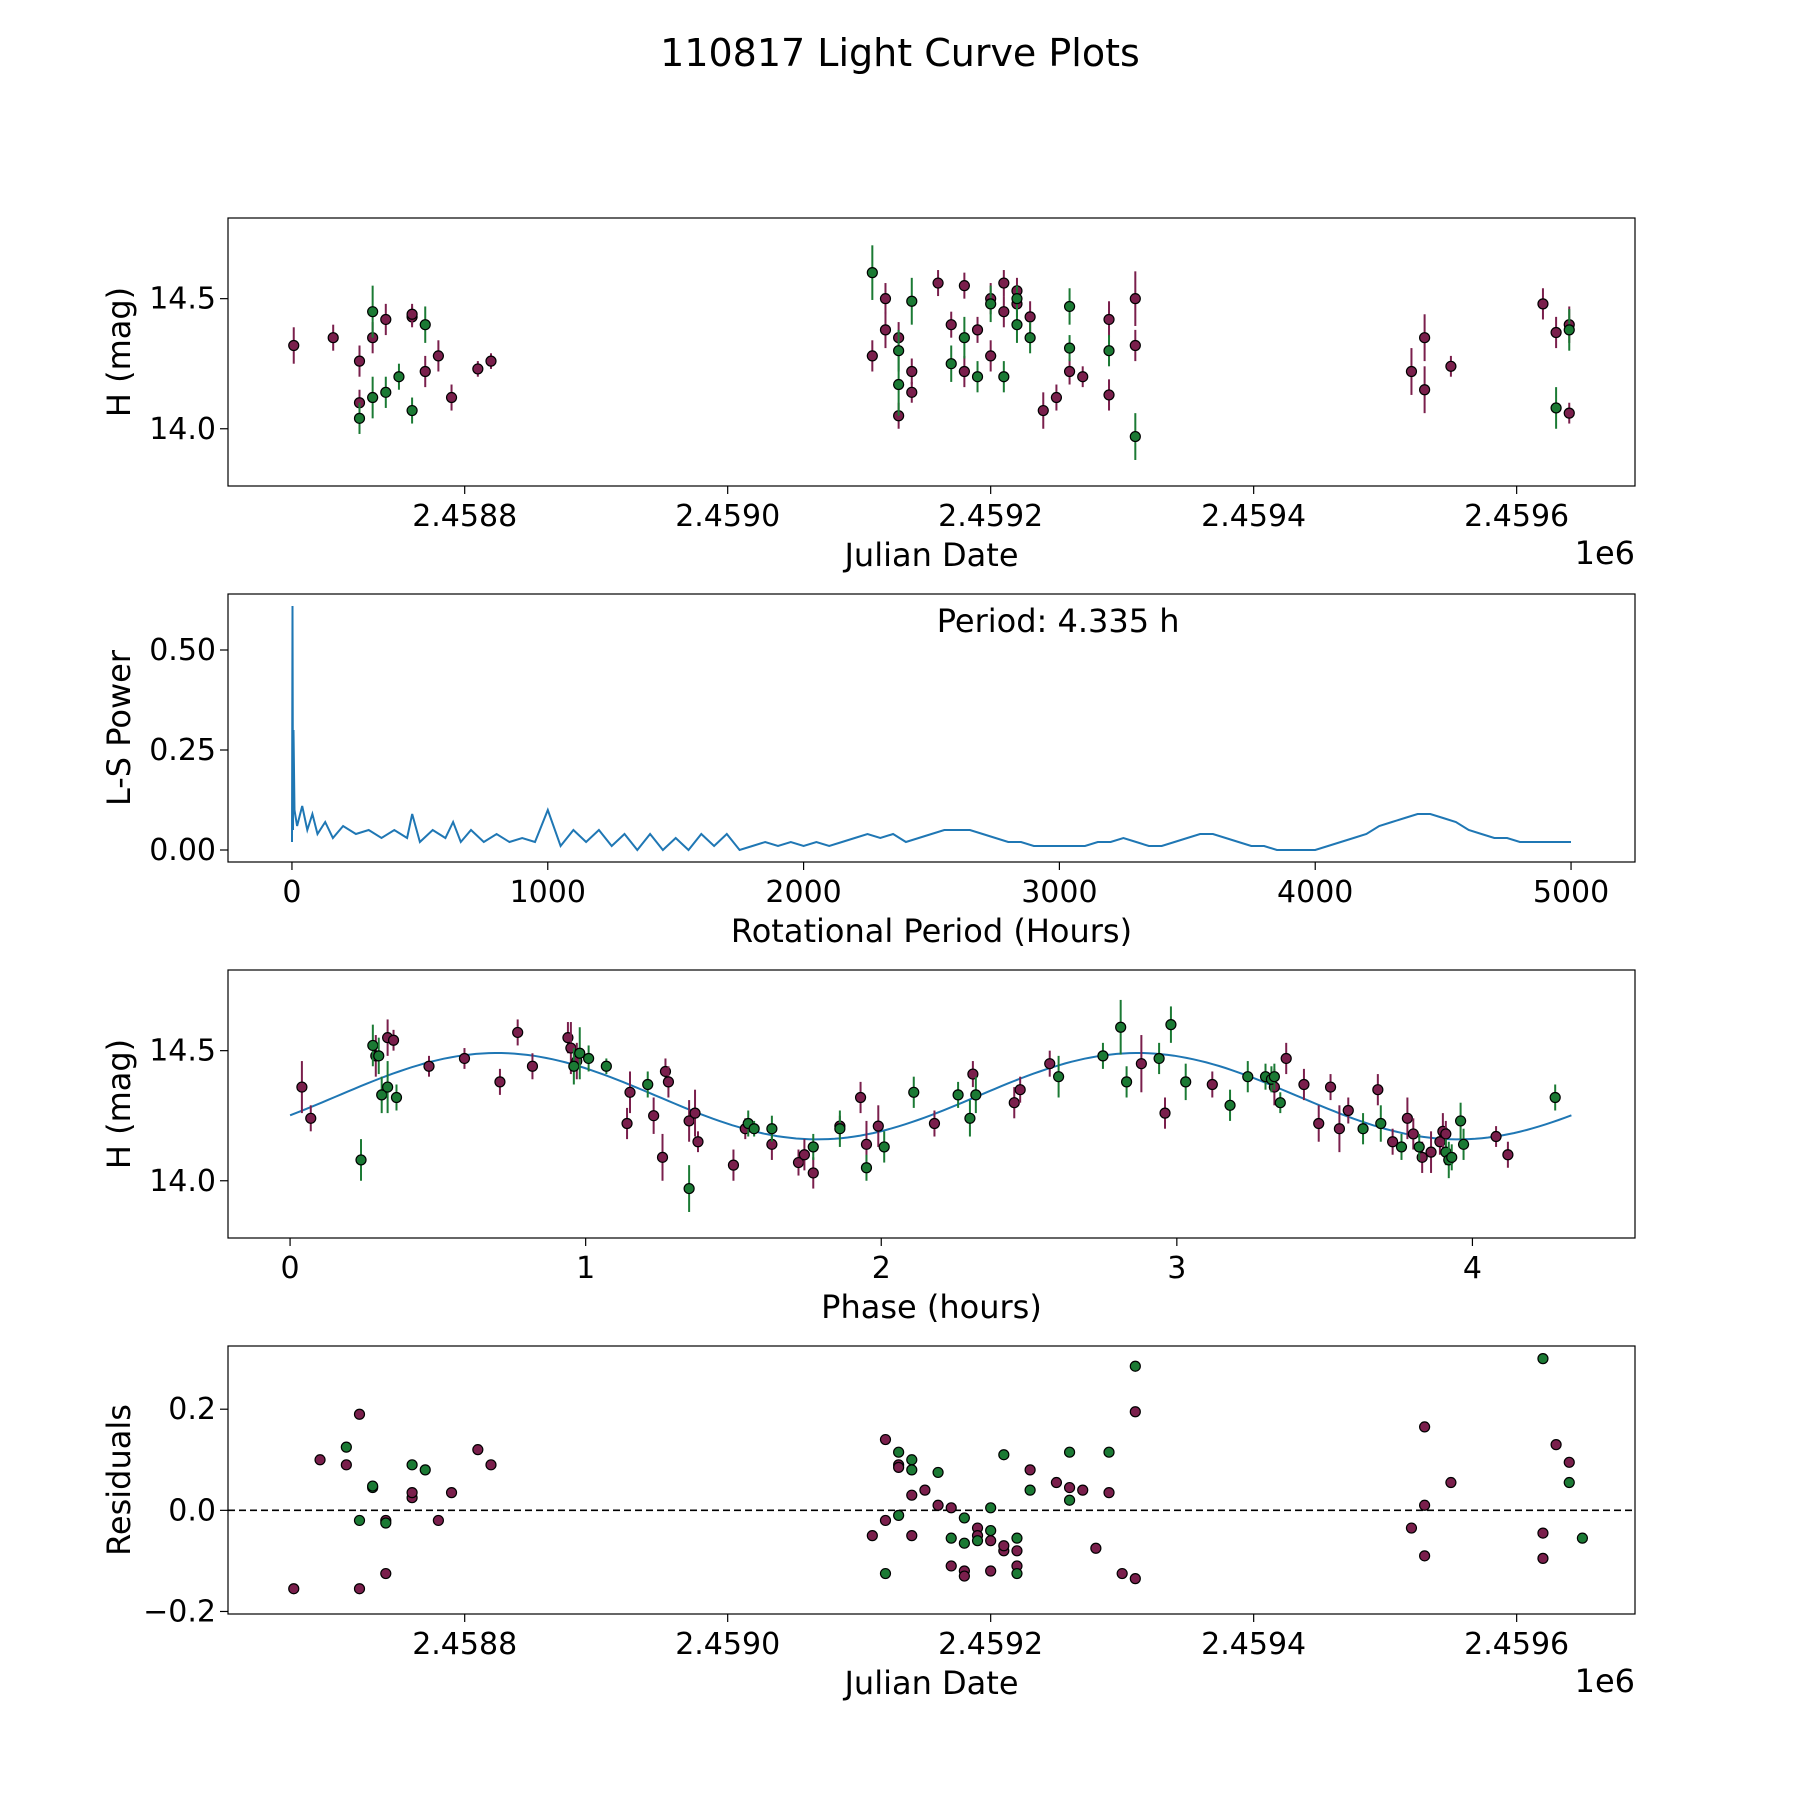  Describe the element at coordinates (1059, 892) in the screenshot. I see `periodogram-xtick-label: 3000` at that location.